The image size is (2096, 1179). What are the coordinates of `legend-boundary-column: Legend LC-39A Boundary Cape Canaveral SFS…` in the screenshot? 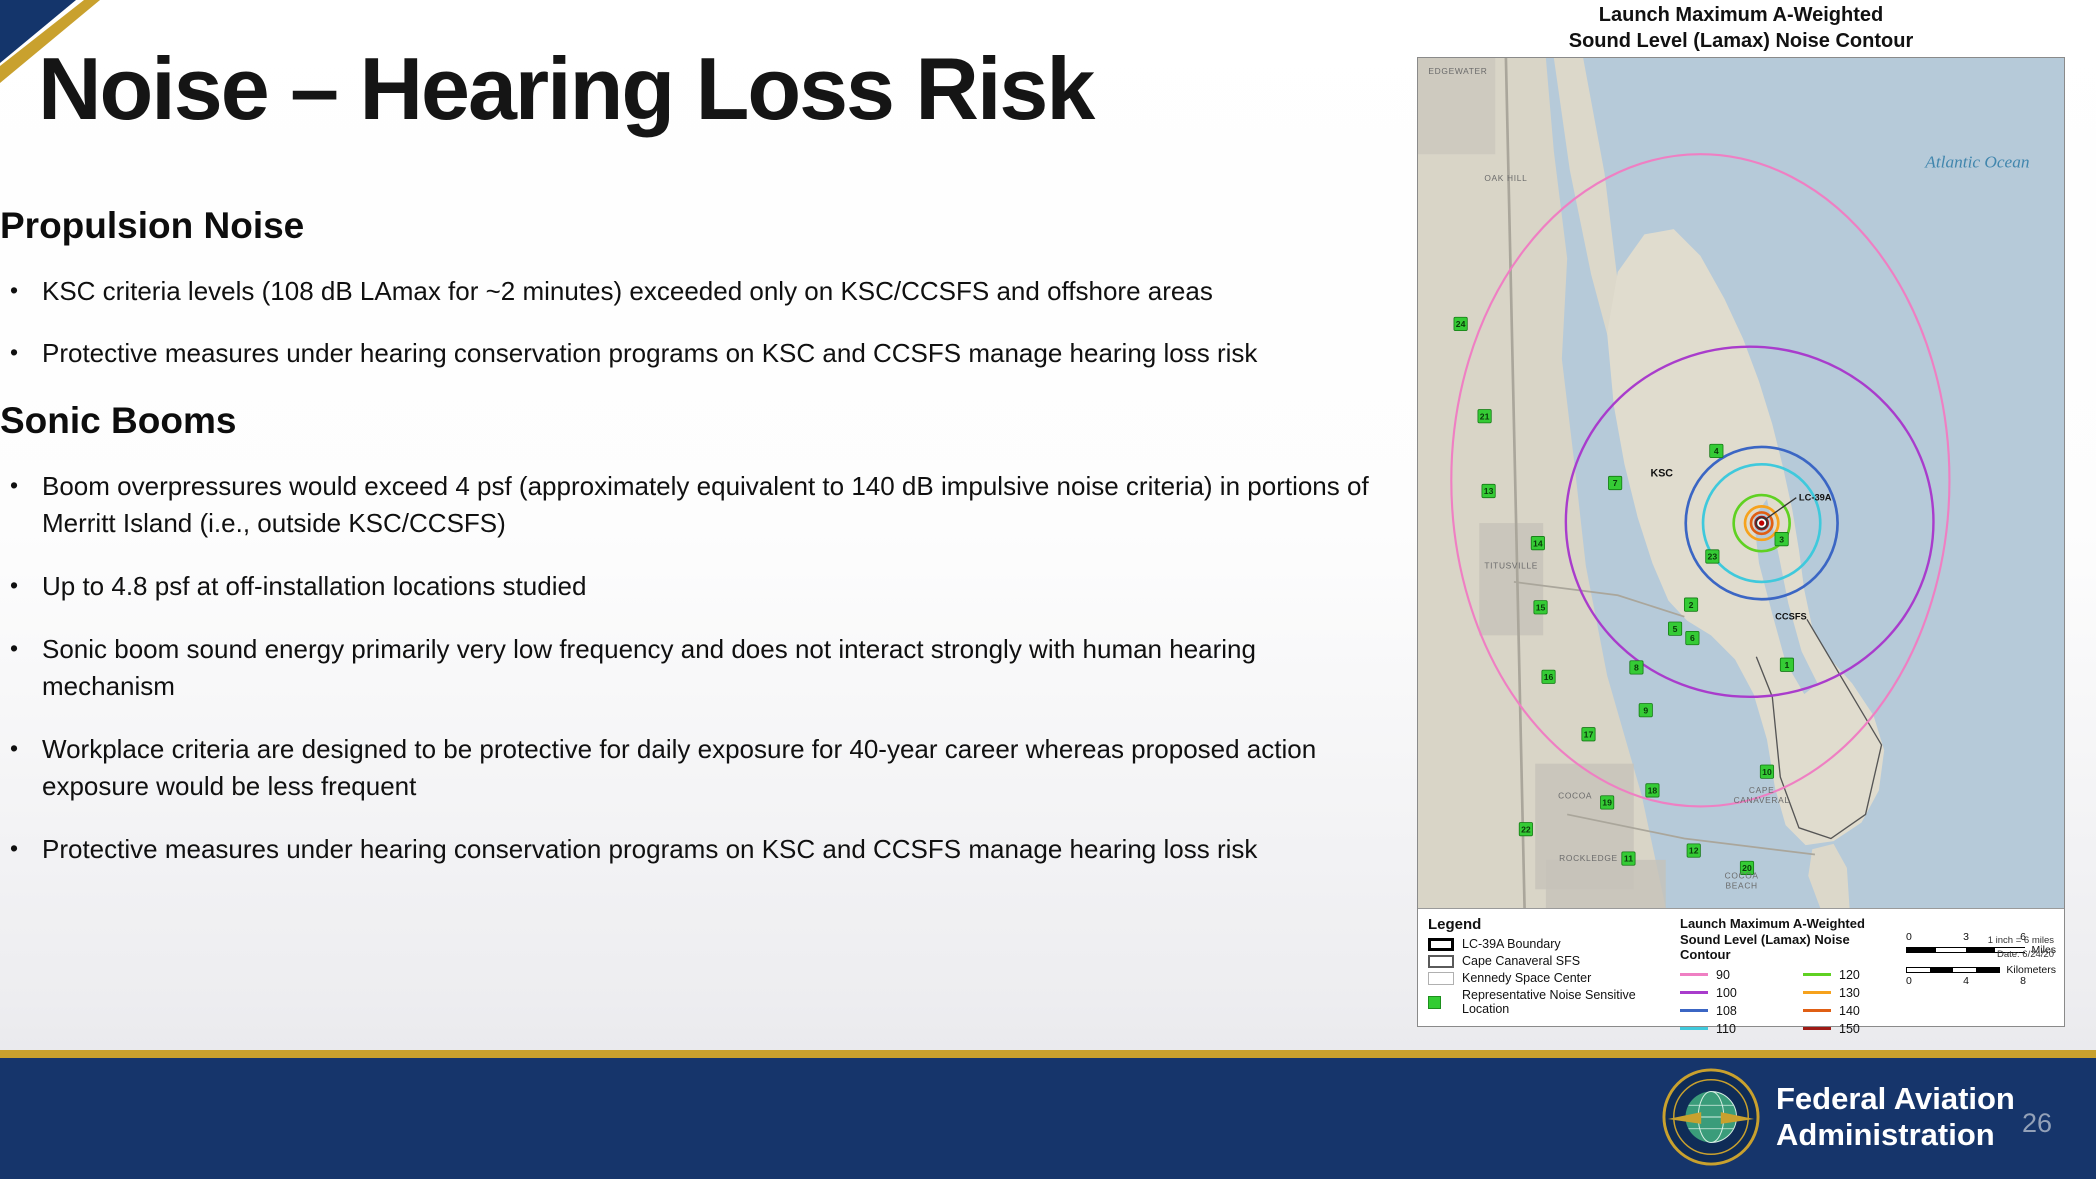 It's located at (1554, 969).